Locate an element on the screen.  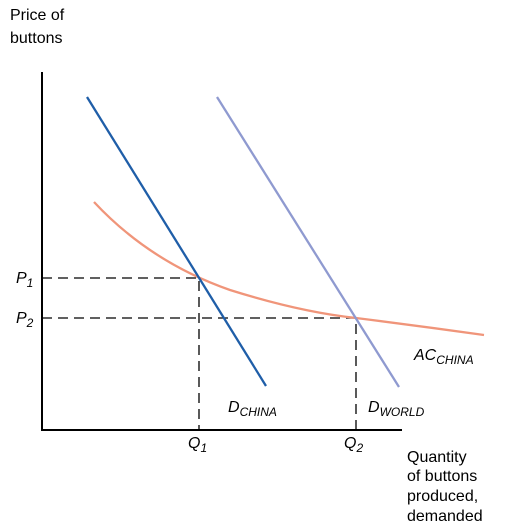
curve-label: ACCHINA is located at coordinates (443, 357).